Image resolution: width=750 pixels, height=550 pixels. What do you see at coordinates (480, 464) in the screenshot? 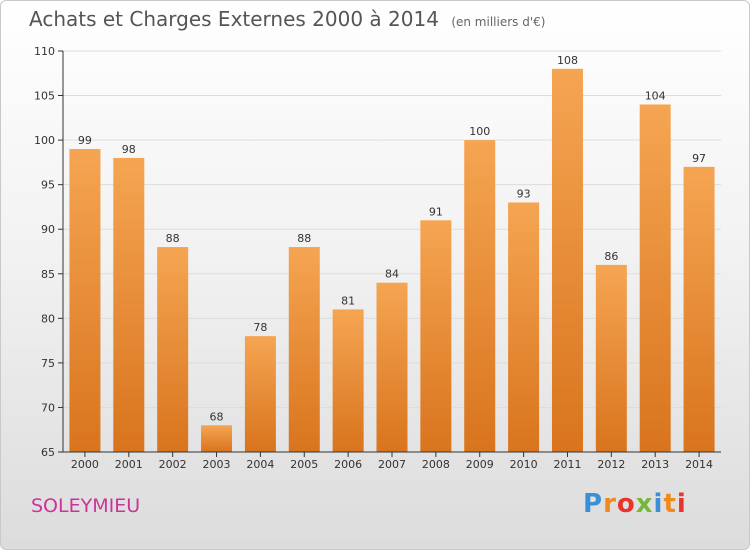
I see `x-tick-label: 2009` at bounding box center [480, 464].